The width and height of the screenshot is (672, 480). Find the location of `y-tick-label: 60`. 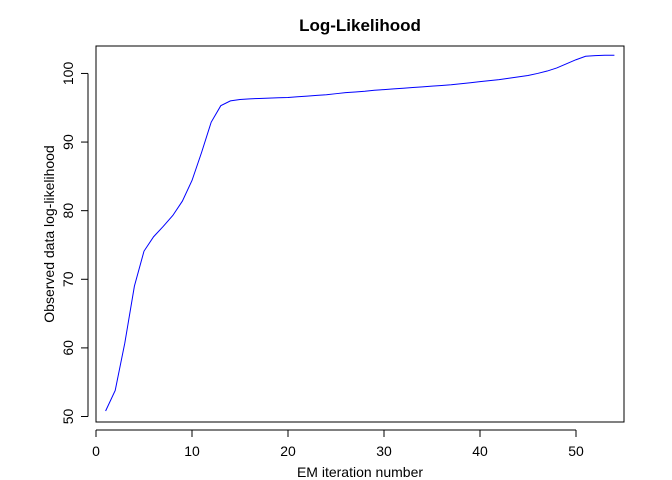

y-tick-label: 60 is located at coordinates (68, 348).